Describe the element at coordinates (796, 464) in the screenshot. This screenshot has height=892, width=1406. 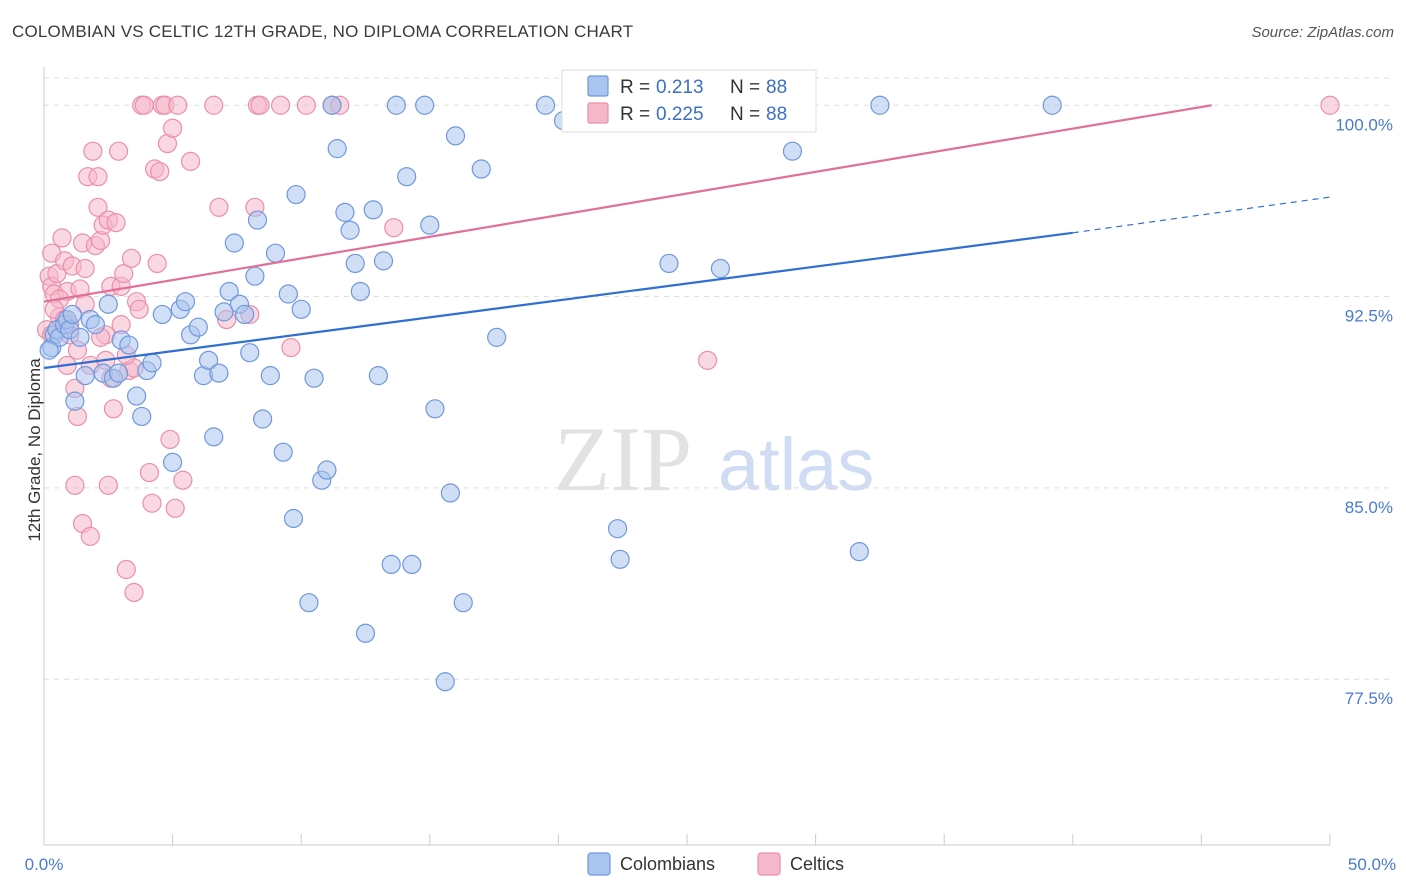
I see `watermark-atlas: atlas` at that location.